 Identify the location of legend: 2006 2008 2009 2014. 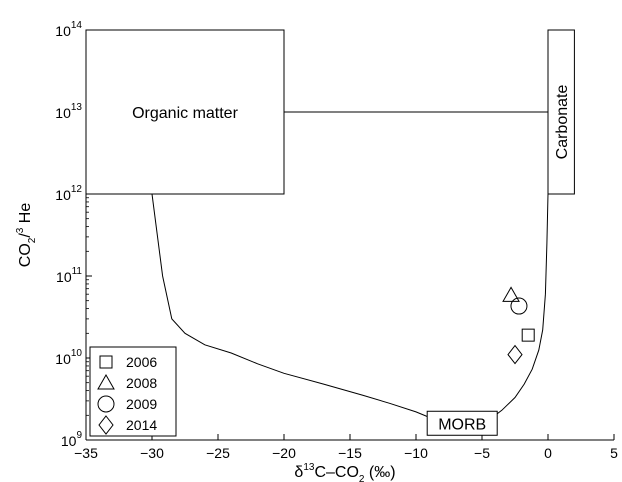
(133, 391).